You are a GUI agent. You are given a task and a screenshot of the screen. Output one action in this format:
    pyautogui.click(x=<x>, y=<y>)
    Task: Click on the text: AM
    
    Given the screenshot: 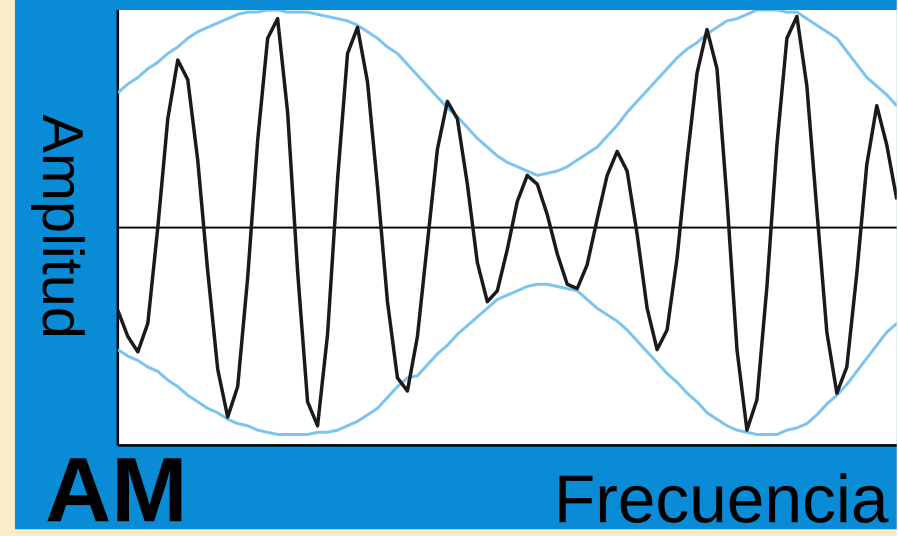 What is the action you would take?
    pyautogui.click(x=114, y=490)
    